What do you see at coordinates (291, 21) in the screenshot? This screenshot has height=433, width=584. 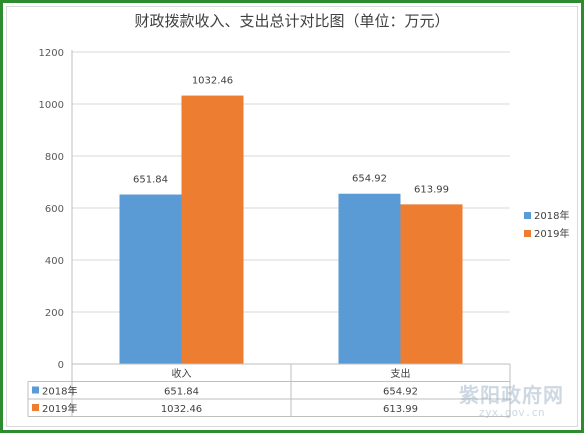 I see `chart-title: 财政拨款收入、支出总计对比图（单位：万元）` at bounding box center [291, 21].